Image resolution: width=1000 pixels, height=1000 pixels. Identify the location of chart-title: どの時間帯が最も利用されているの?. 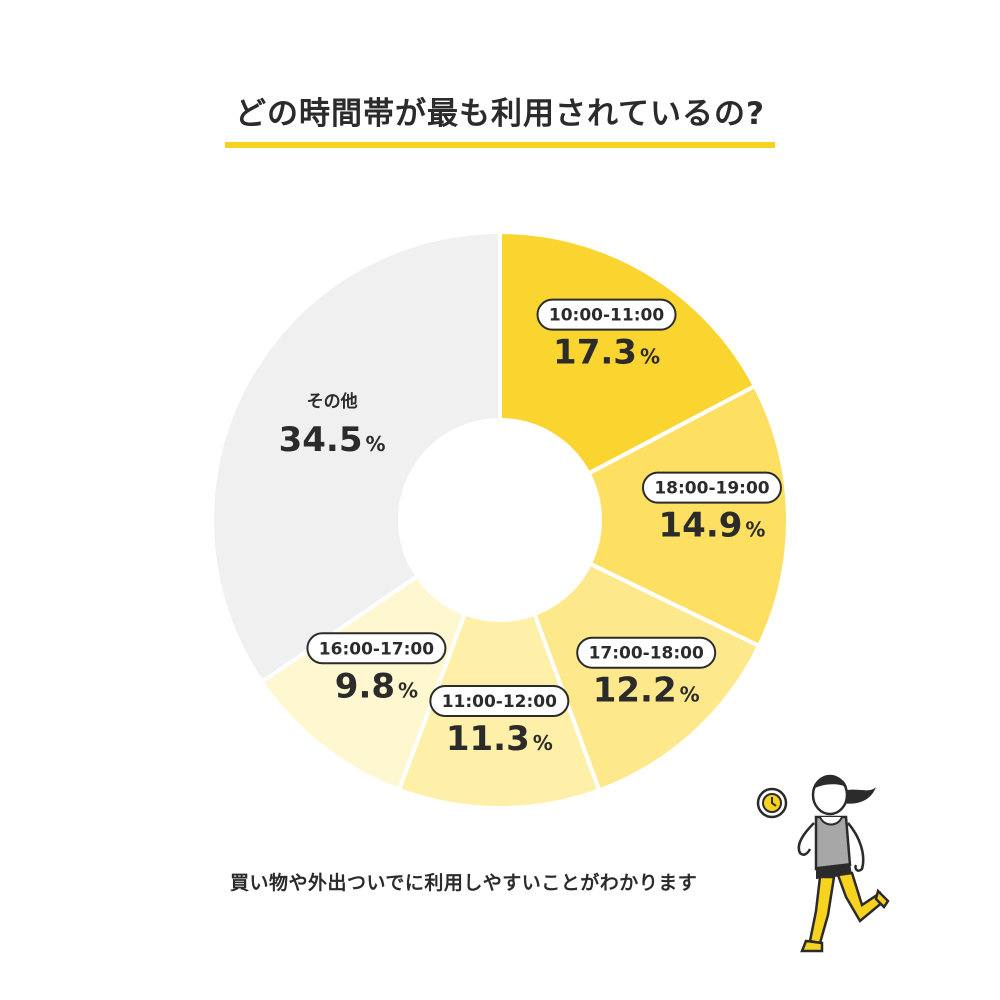
(500, 114).